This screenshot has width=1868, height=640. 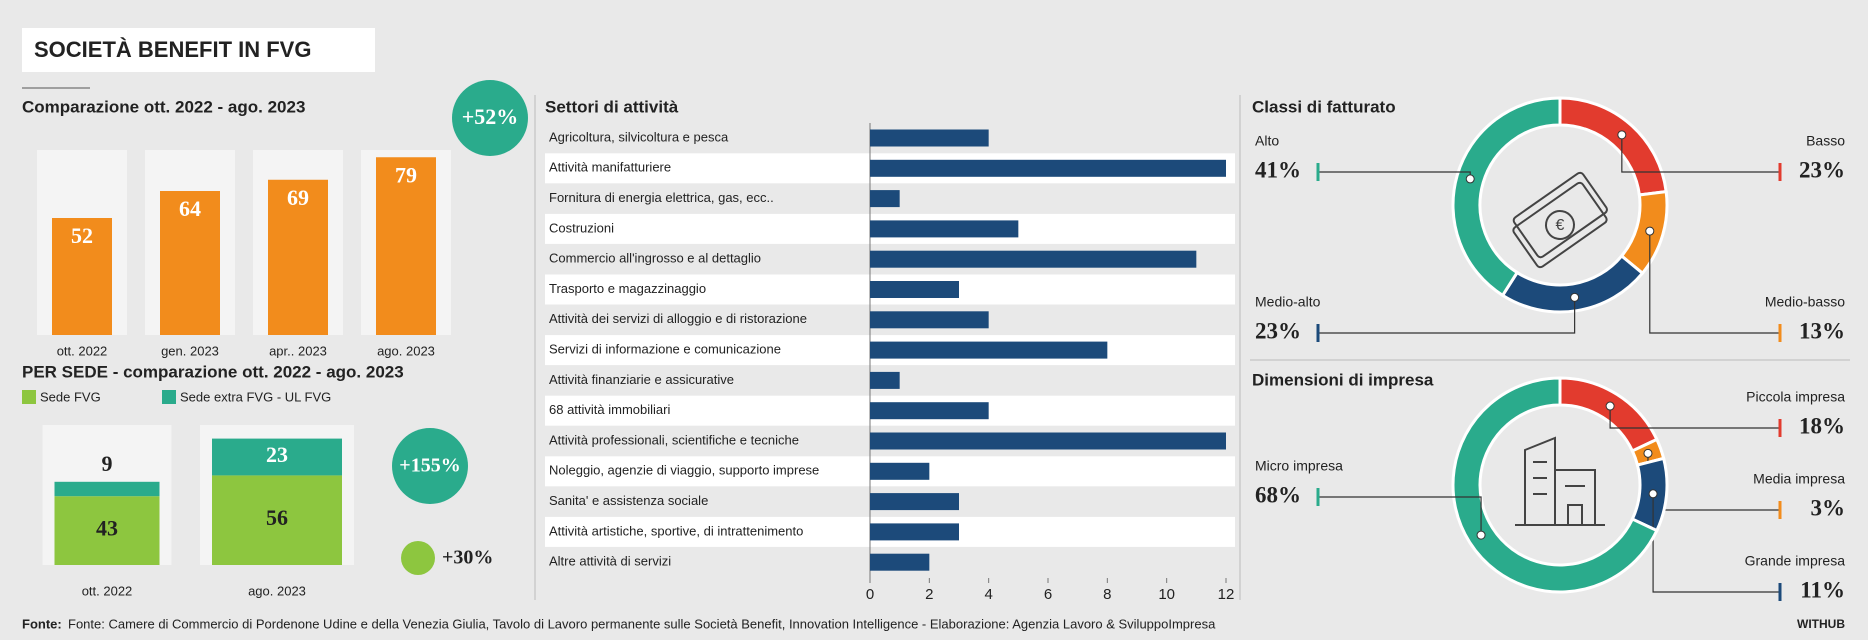 I want to click on annotation: +30%, so click(x=467, y=558).